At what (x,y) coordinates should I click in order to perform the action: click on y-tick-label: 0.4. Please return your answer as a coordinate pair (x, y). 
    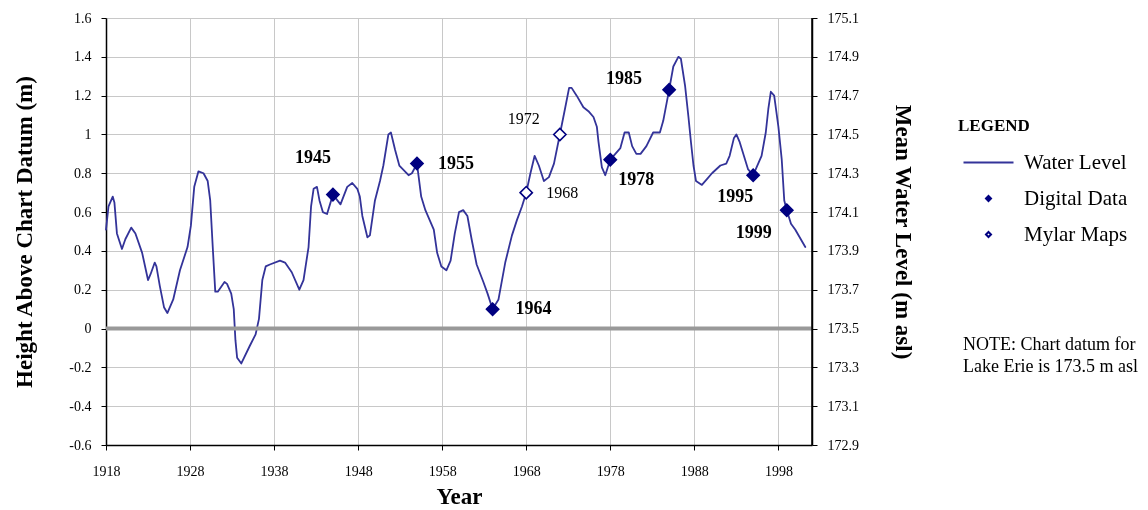
    Looking at the image, I should click on (83, 251).